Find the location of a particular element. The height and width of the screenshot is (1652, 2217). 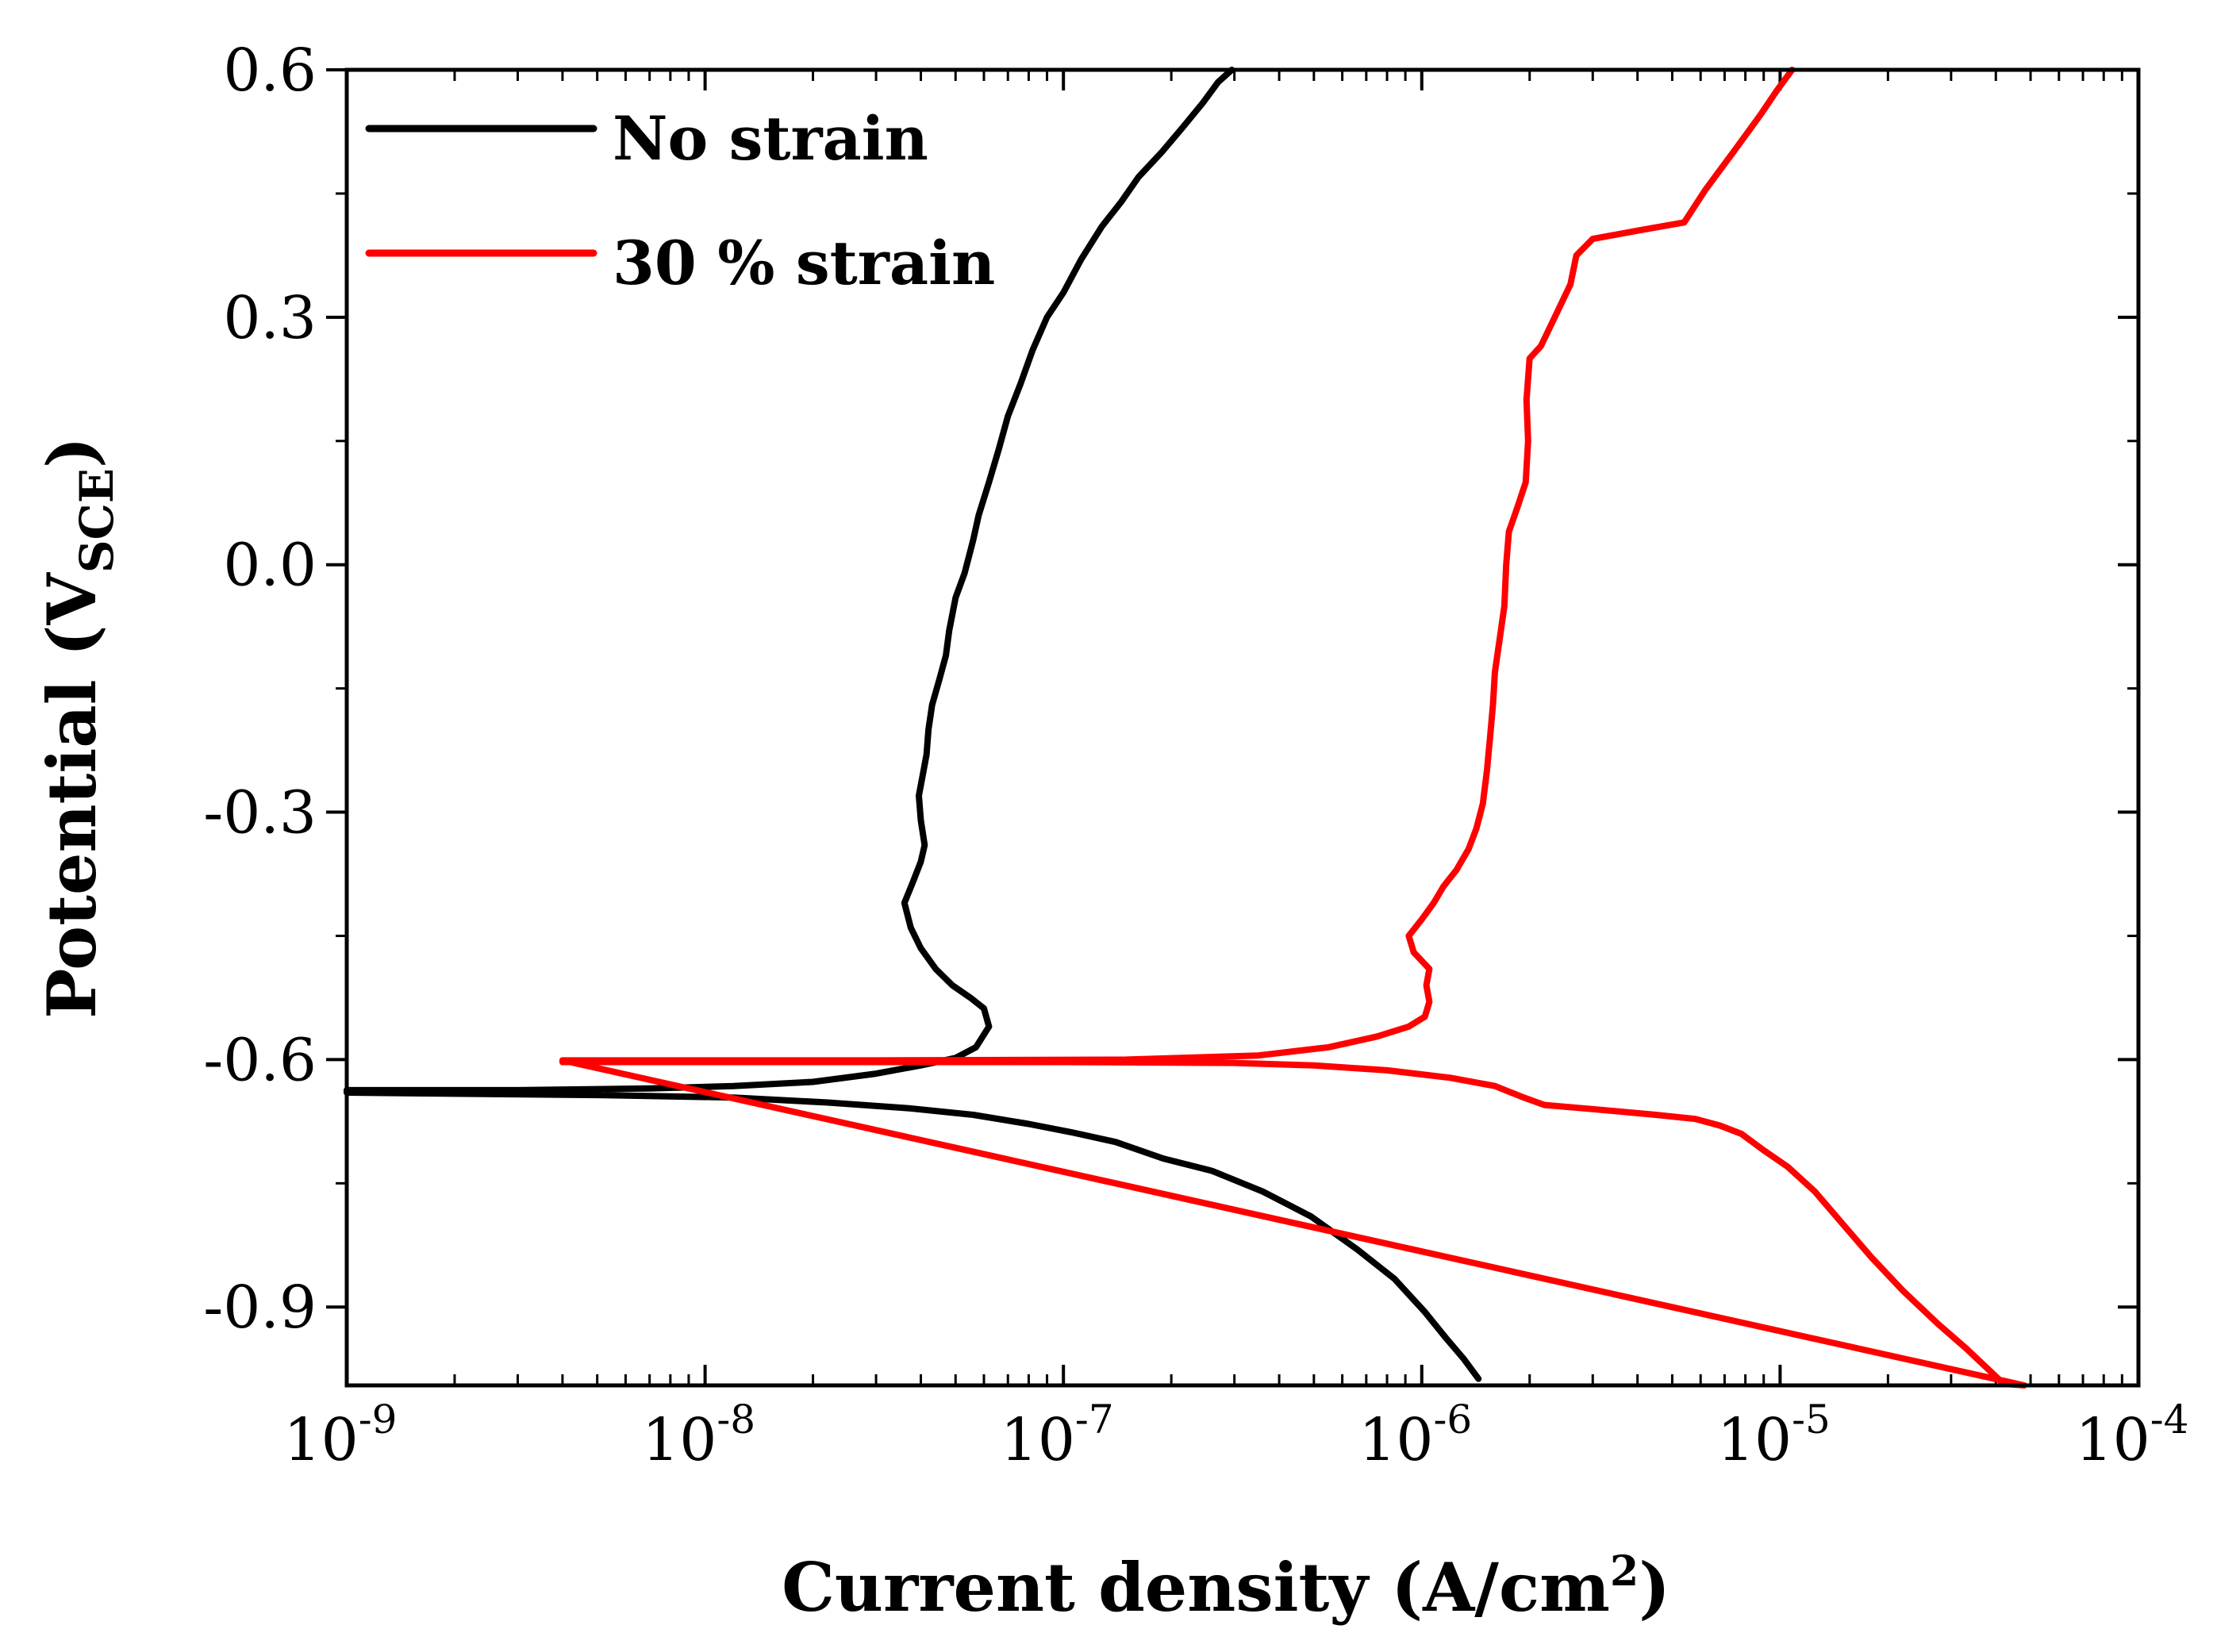

y-tick-label: -0.3 is located at coordinates (260, 813).